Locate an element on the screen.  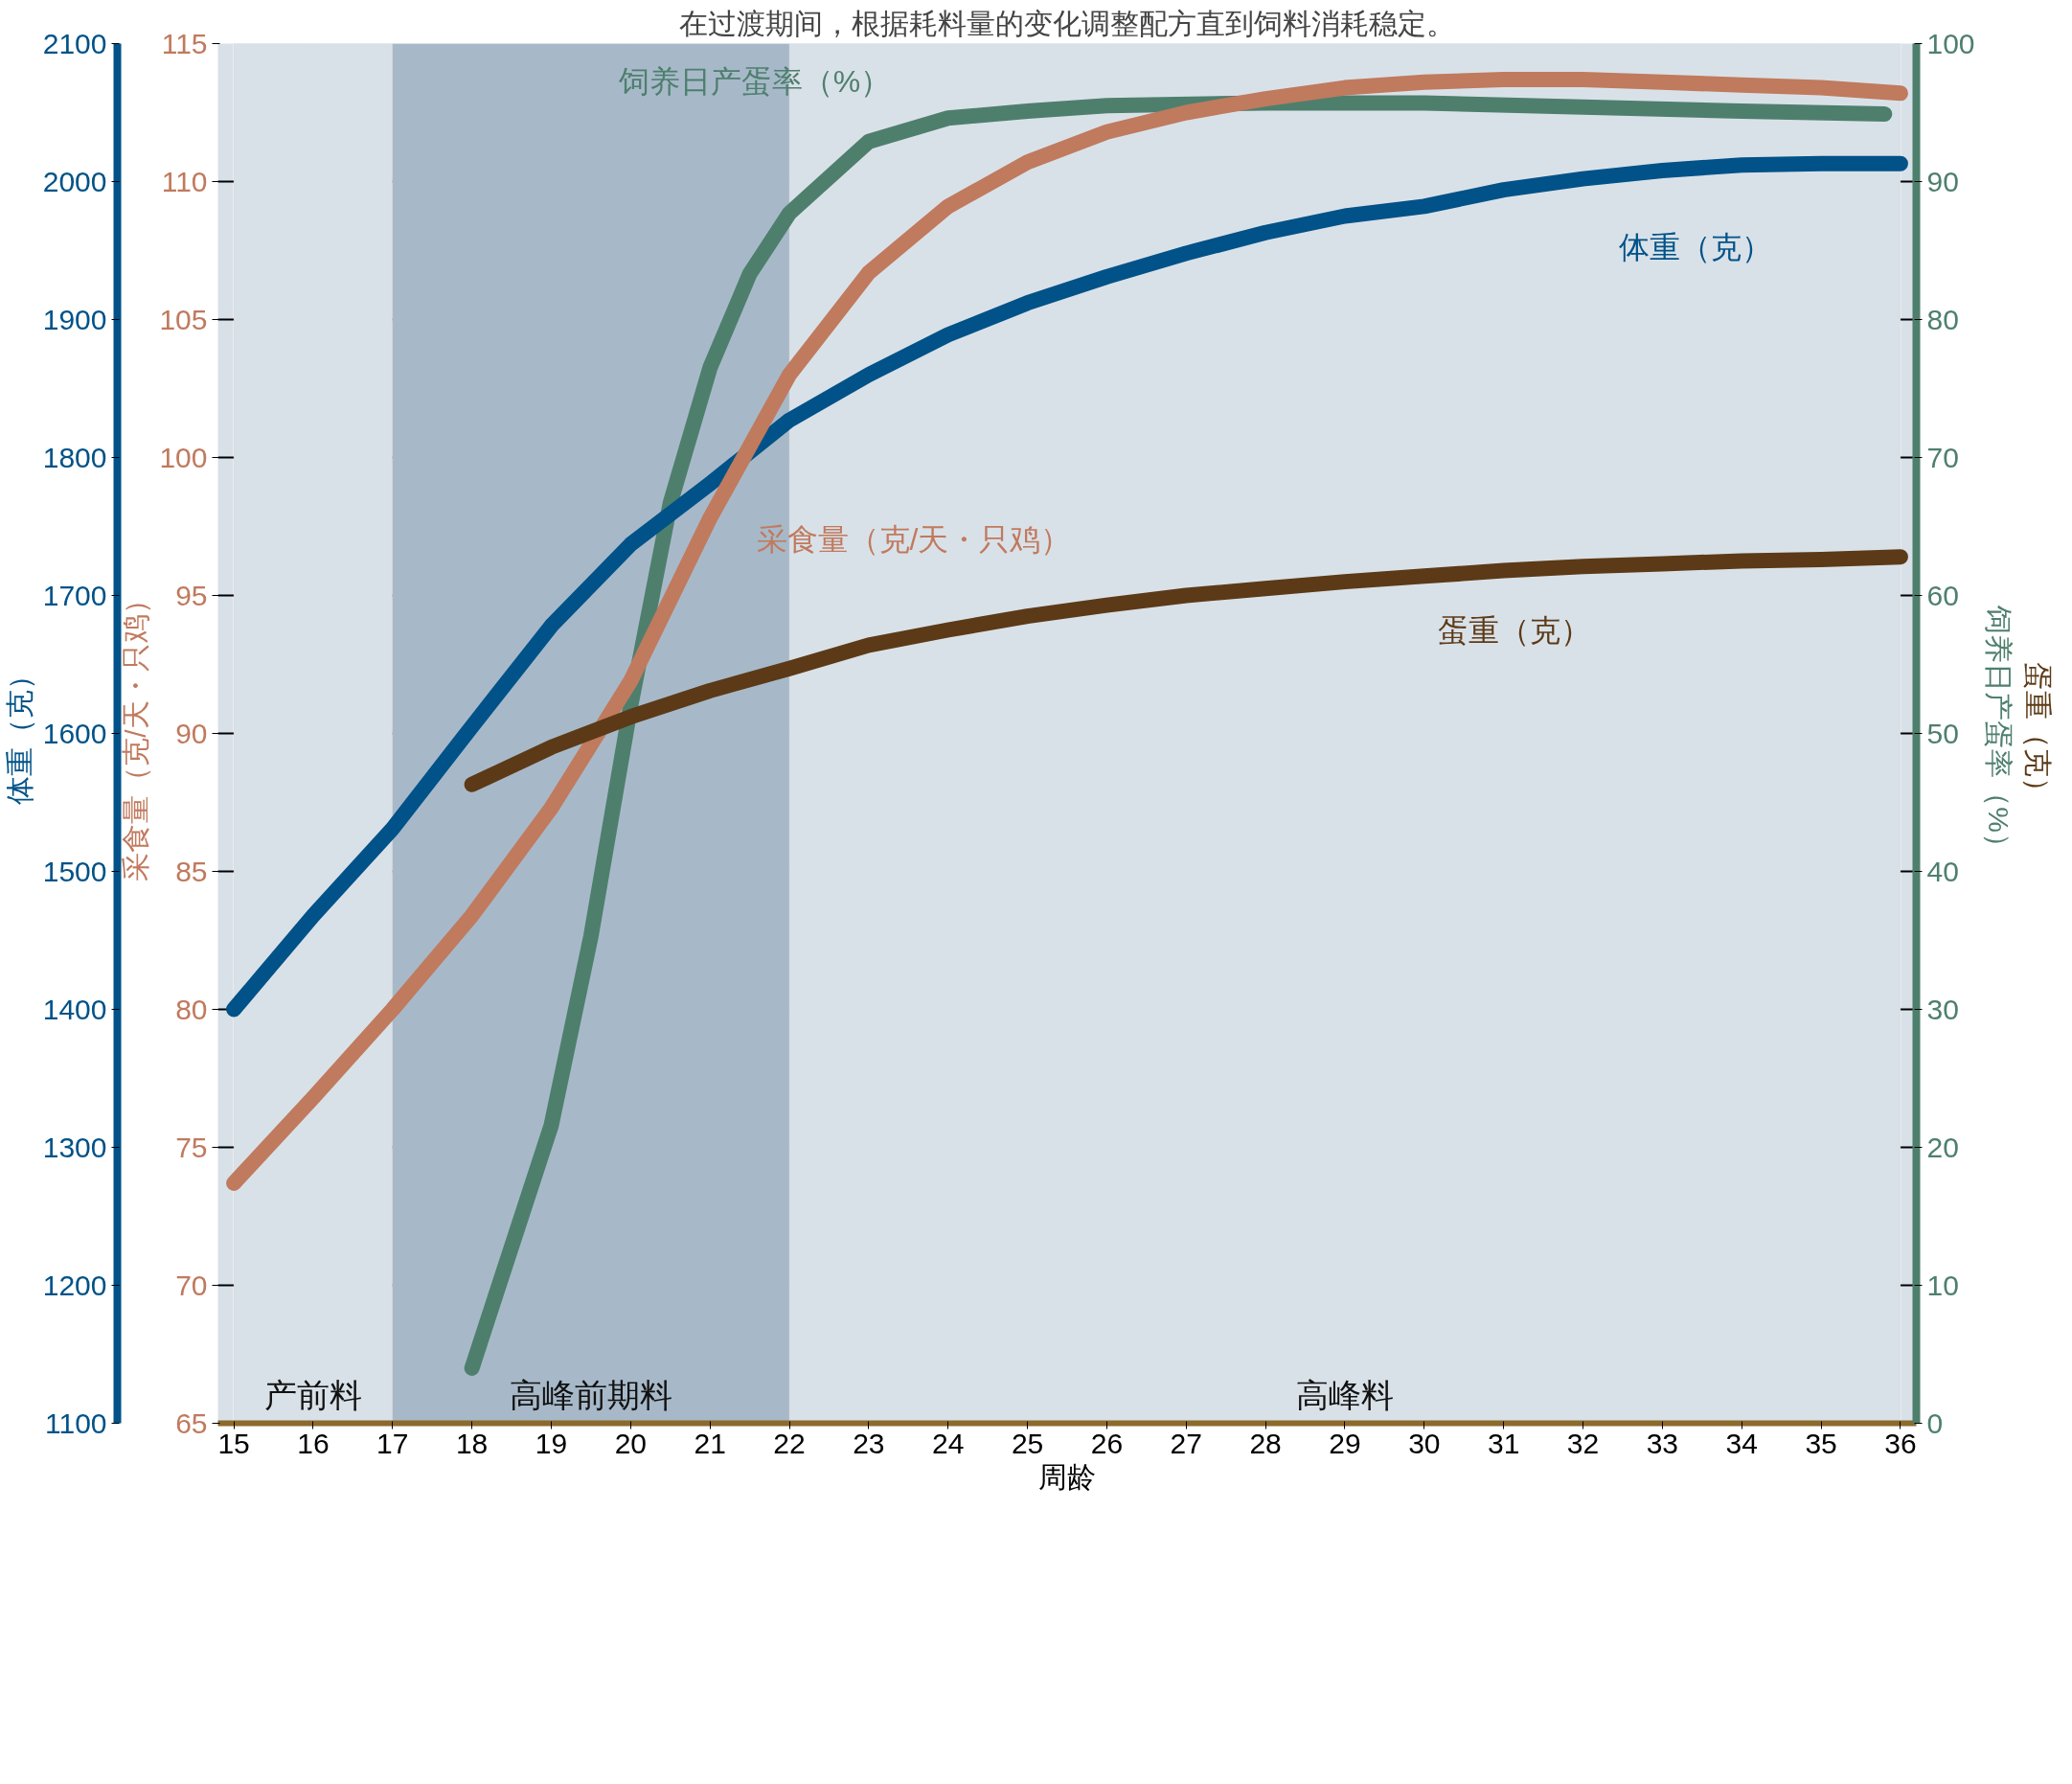
y2-tick-label: 1400 is located at coordinates (74, 1009).